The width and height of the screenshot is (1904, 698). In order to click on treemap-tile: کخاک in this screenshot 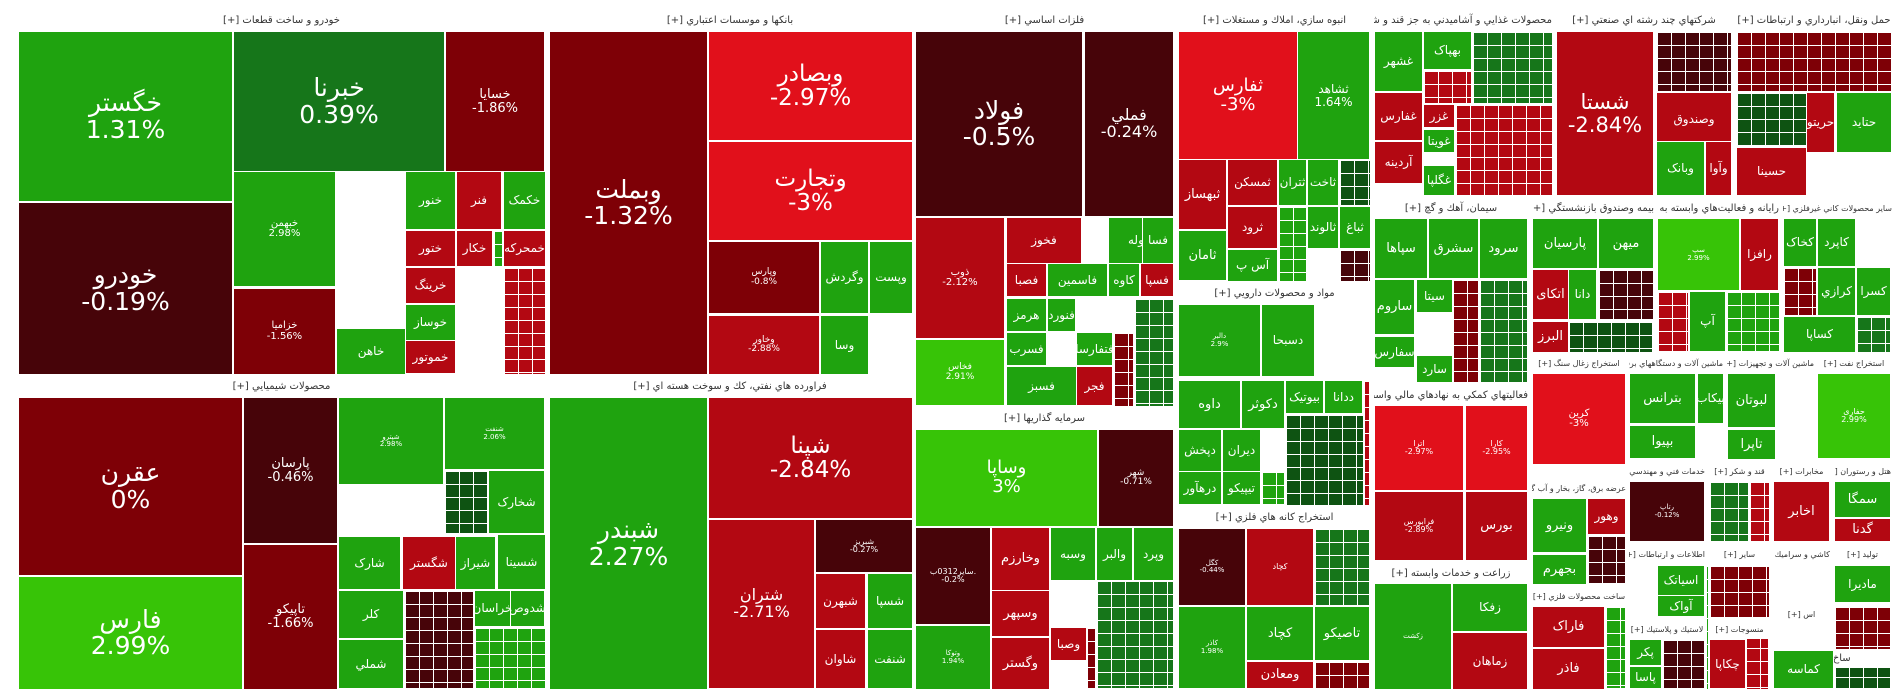, I will do `click(1800, 242)`.